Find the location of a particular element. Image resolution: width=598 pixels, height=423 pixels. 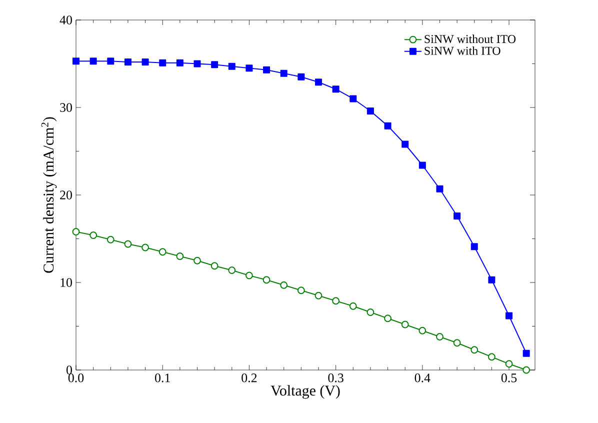

x-tick-label: 0.5 is located at coordinates (509, 378).